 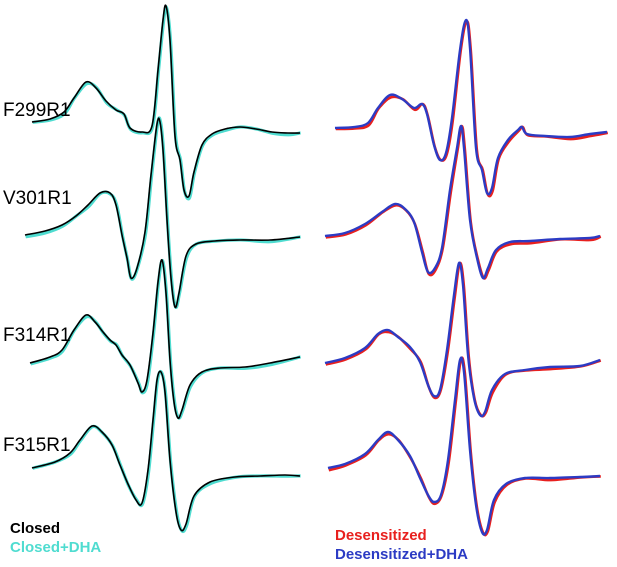 I want to click on legend-closed: Closed, so click(x=35, y=528).